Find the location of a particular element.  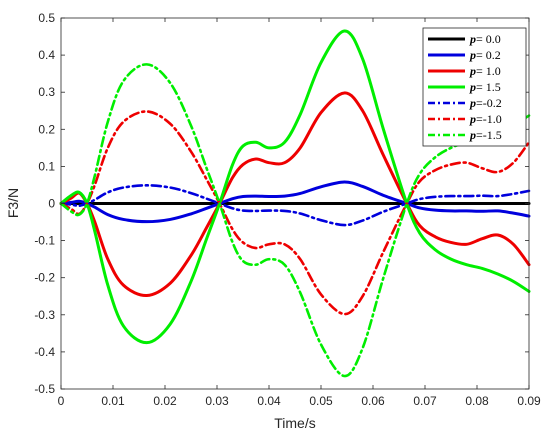

x-tick-label: 0.08 is located at coordinates (477, 401).